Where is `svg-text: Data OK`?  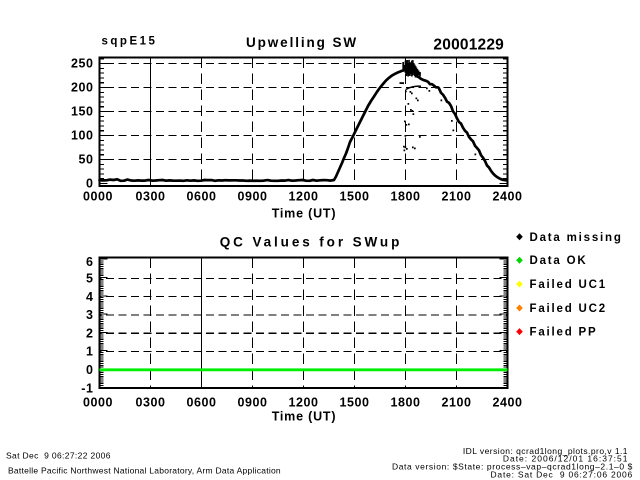 svg-text: Data OK is located at coordinates (559, 261).